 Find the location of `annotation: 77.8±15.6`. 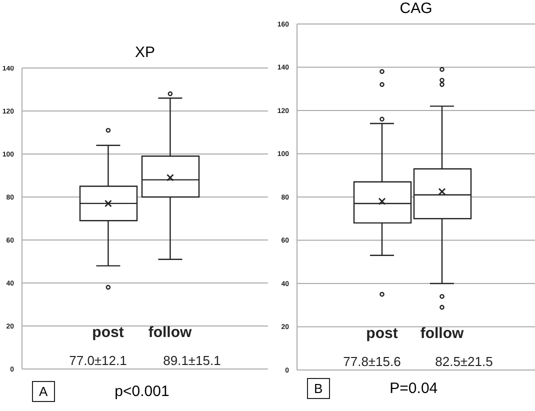

annotation: 77.8±15.6 is located at coordinates (372, 361).